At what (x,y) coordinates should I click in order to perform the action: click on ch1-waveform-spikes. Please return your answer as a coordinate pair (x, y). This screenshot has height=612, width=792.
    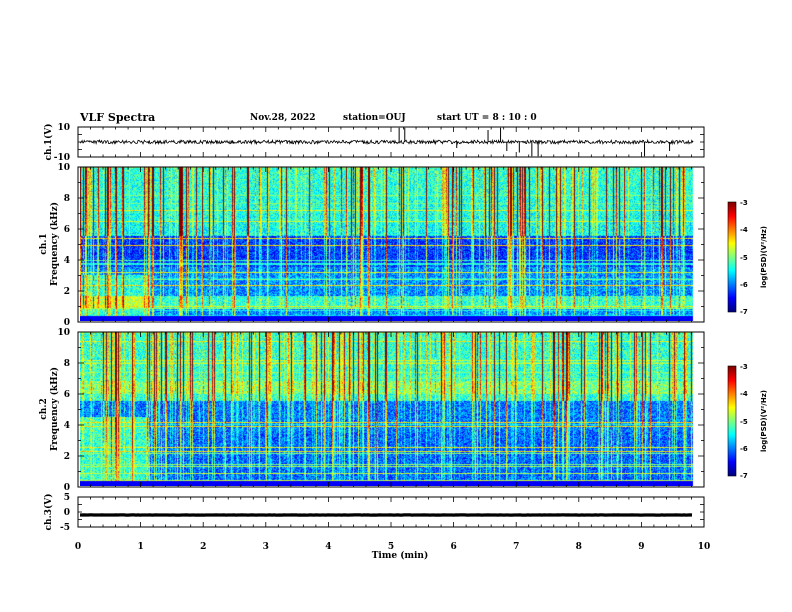
    Looking at the image, I should click on (534, 142).